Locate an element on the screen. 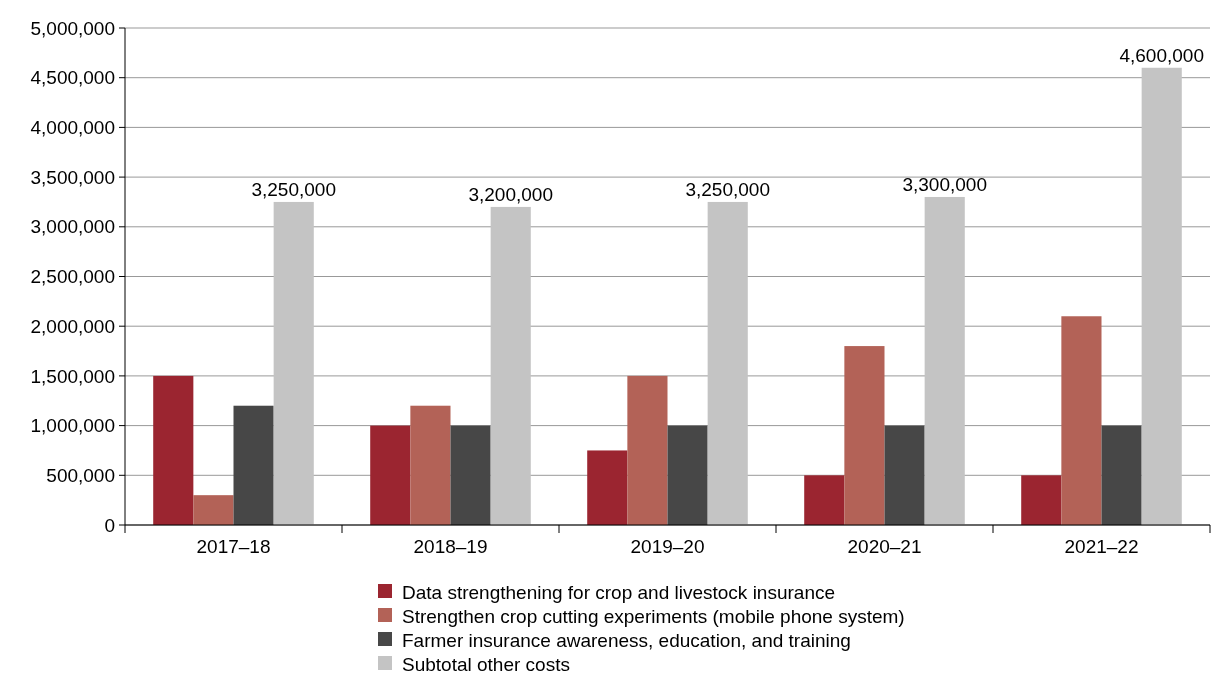  y-tick-label: 4,000,000 is located at coordinates (72, 128).